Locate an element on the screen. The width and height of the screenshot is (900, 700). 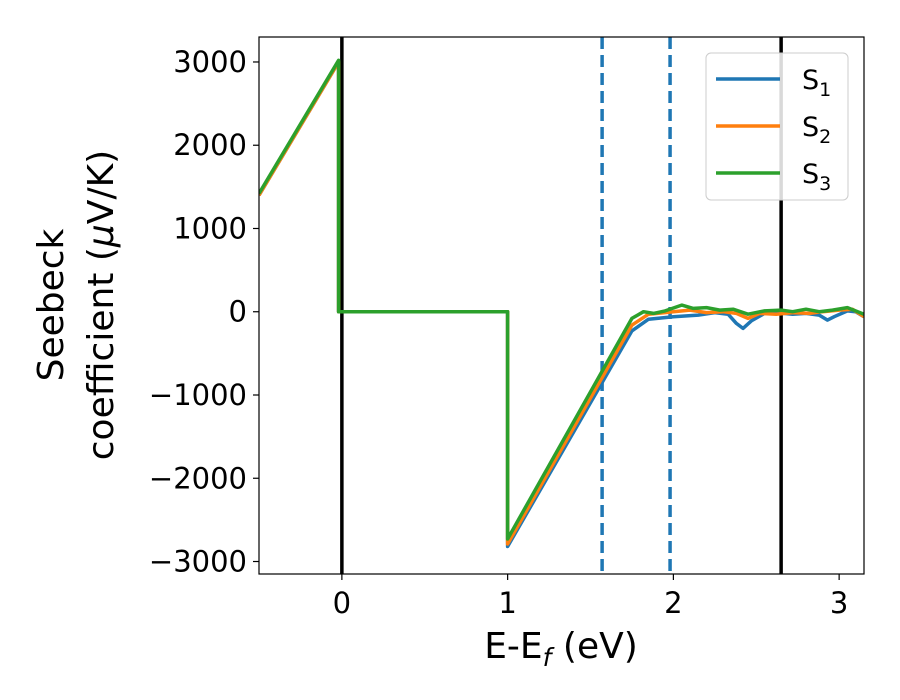
y-axis-label-unit: V/K) is located at coordinates (101, 187).